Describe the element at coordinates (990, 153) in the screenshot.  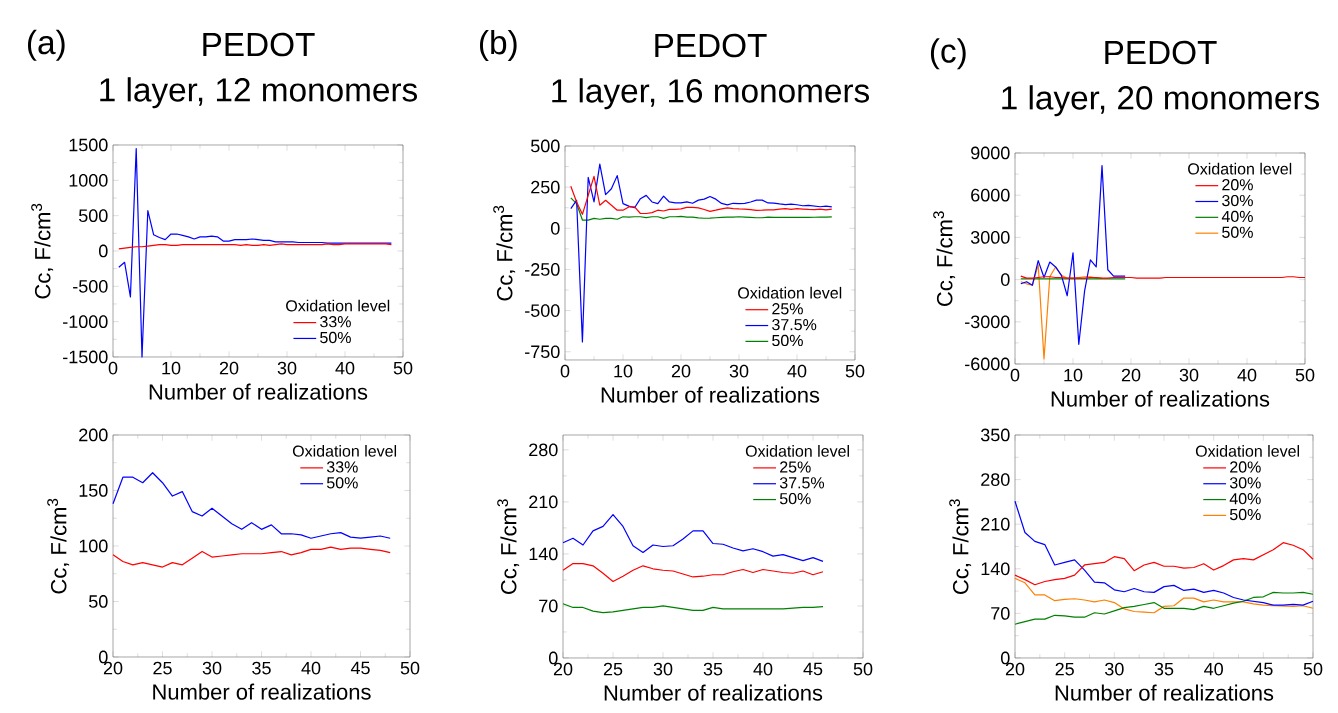
I see `y-tick-label: 9000` at that location.